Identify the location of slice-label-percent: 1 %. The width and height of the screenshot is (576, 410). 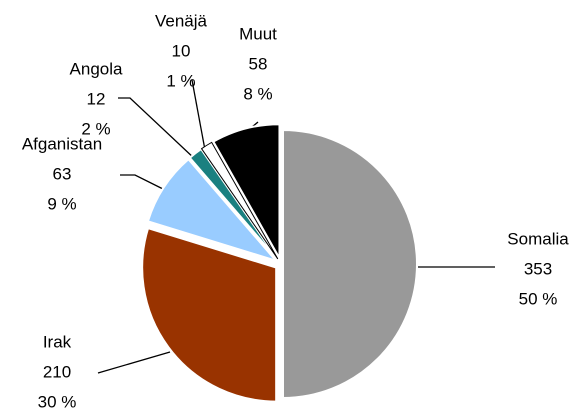
(180, 80).